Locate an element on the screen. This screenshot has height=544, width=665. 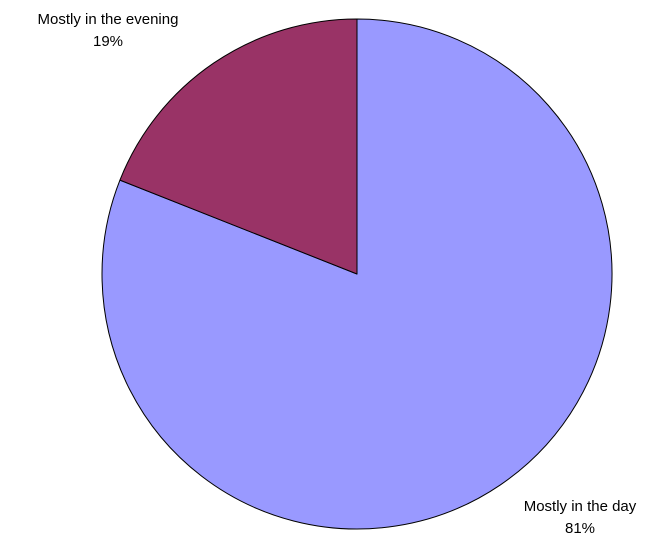
slice-label-evening: Mostly in the evening is located at coordinates (108, 19).